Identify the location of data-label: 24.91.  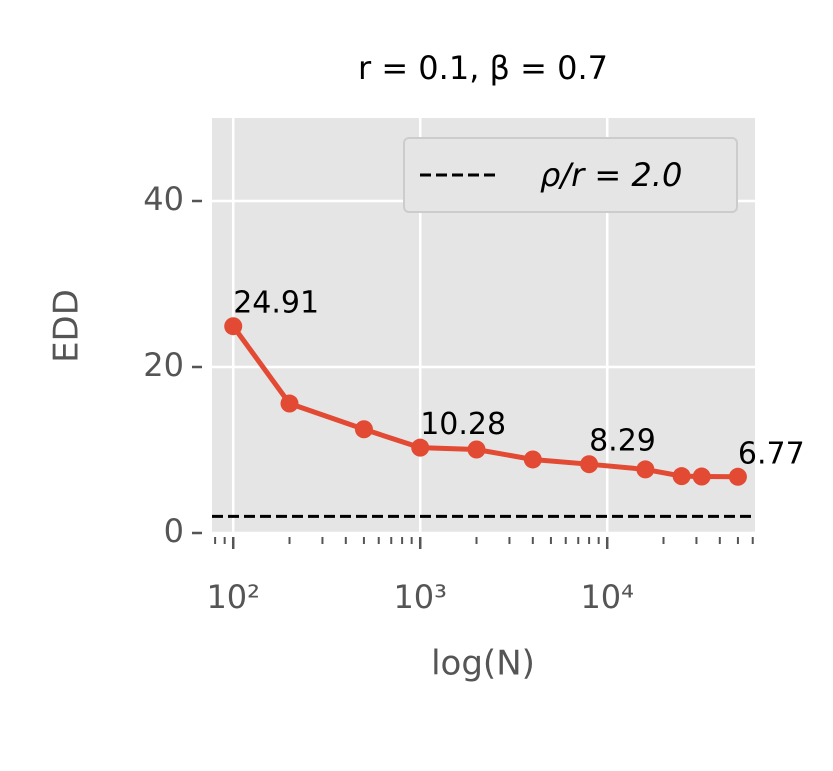
(276, 303).